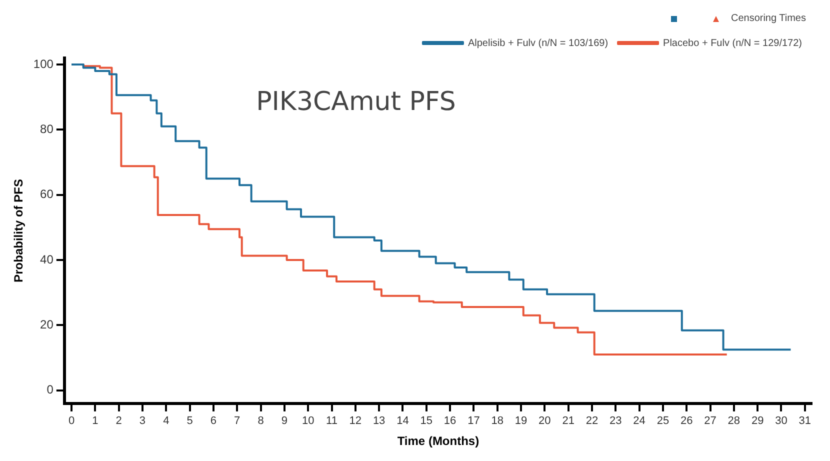 The width and height of the screenshot is (830, 461). What do you see at coordinates (732, 43) in the screenshot?
I see `legend-label: Placebo + Fulv (n/N = 129/172)` at bounding box center [732, 43].